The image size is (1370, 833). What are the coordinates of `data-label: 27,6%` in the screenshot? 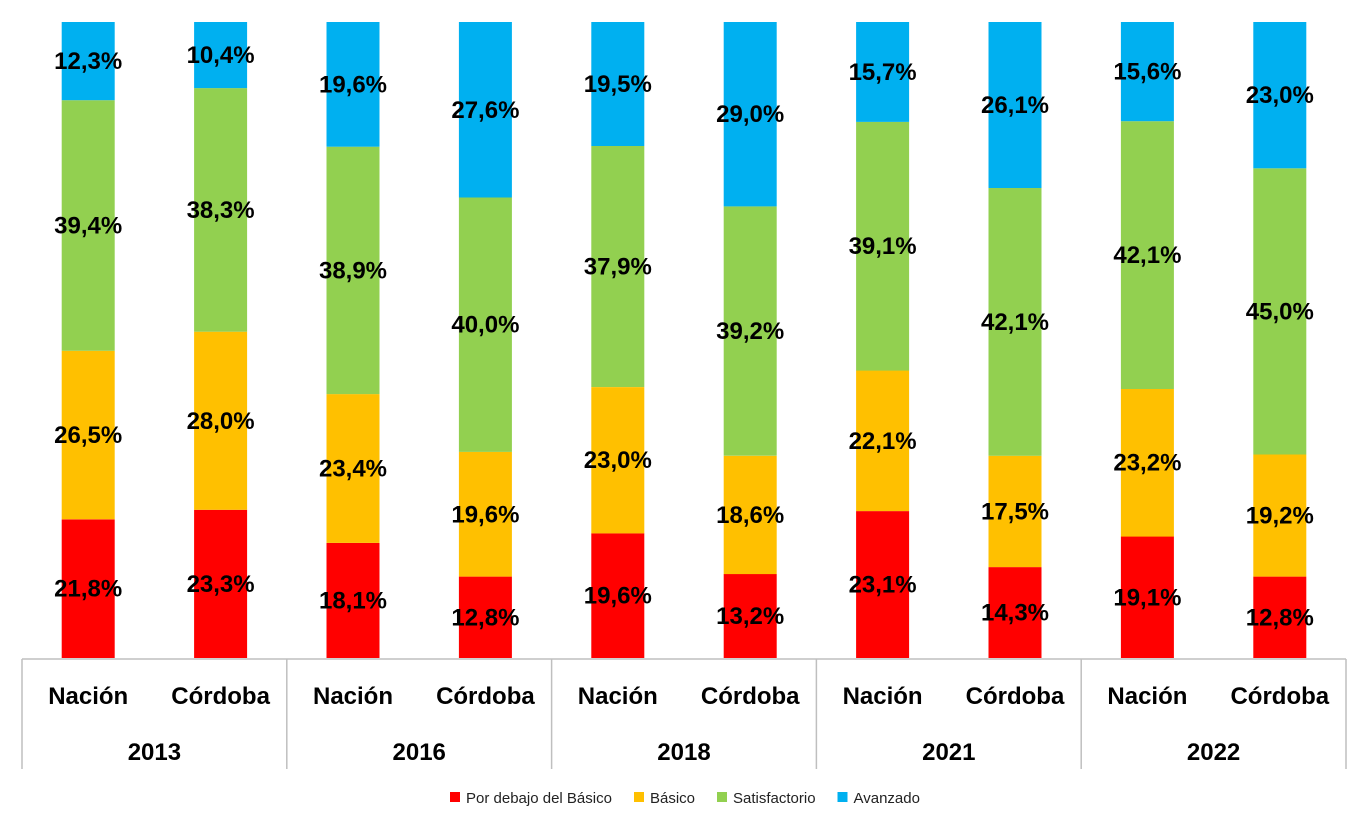 It's located at (485, 110).